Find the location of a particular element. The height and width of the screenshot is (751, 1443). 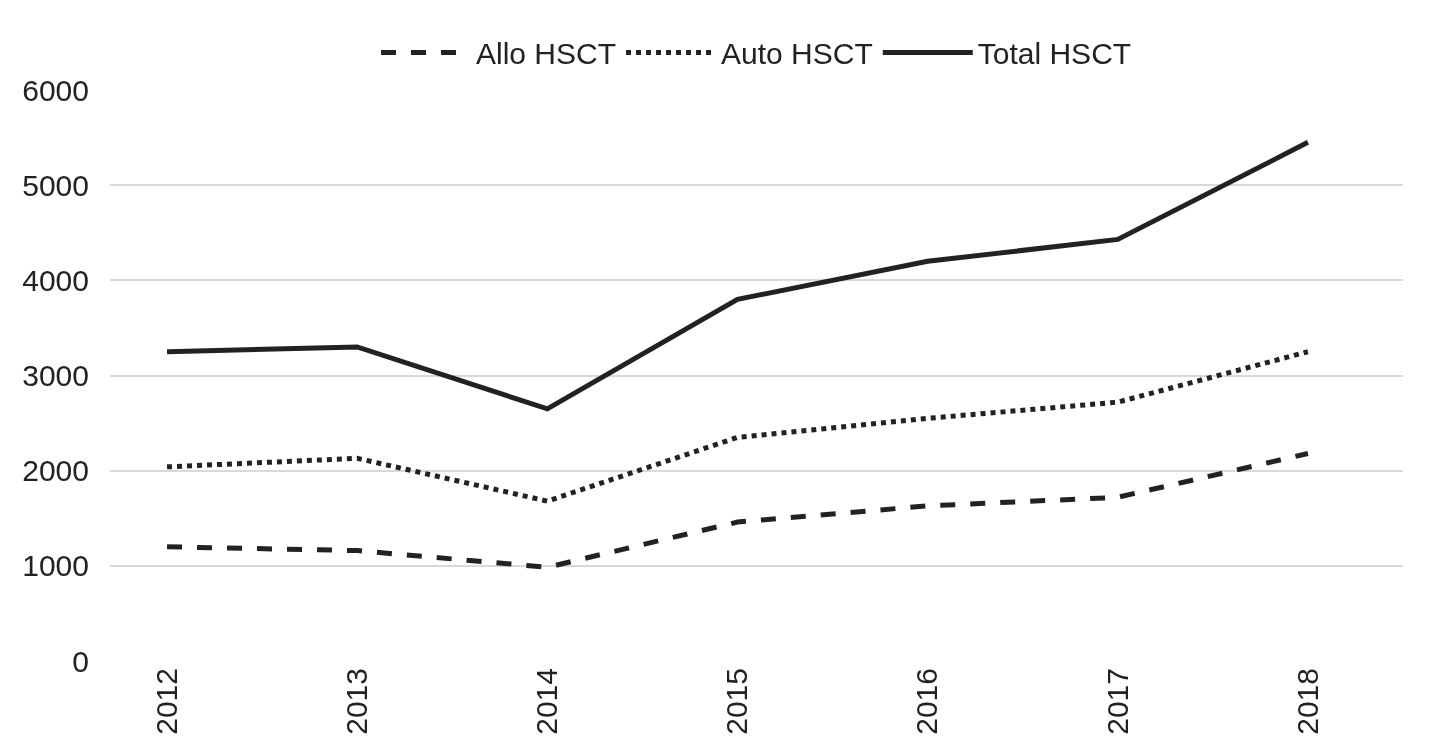

x-tick-label: 2012 is located at coordinates (166, 701).